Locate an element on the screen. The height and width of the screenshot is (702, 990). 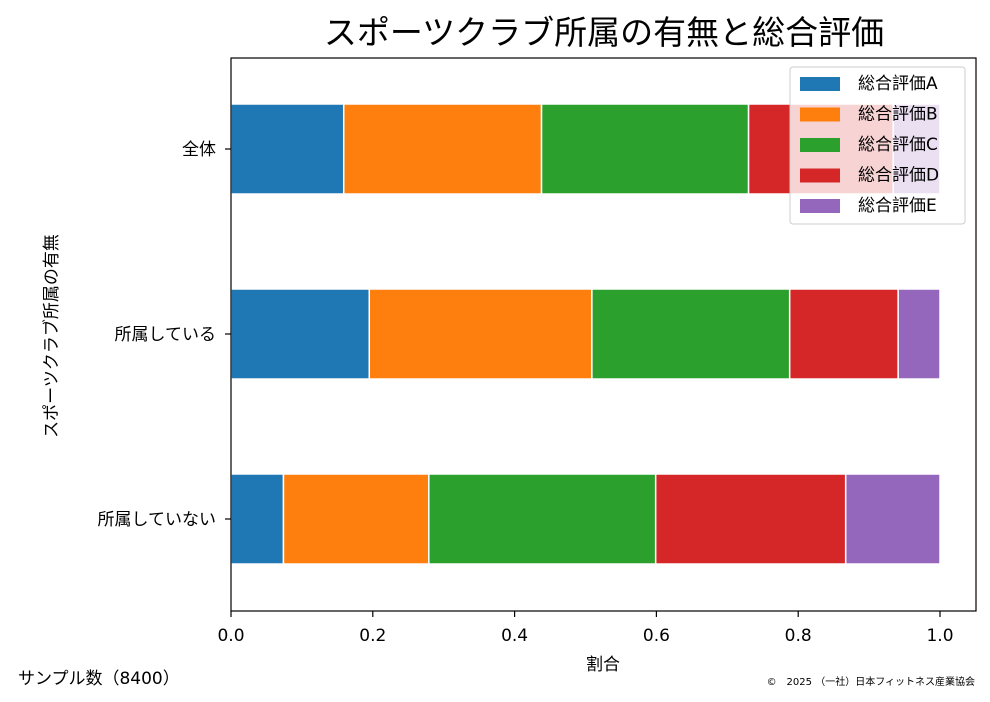
legend-label: 総合評価A is located at coordinates (898, 84).